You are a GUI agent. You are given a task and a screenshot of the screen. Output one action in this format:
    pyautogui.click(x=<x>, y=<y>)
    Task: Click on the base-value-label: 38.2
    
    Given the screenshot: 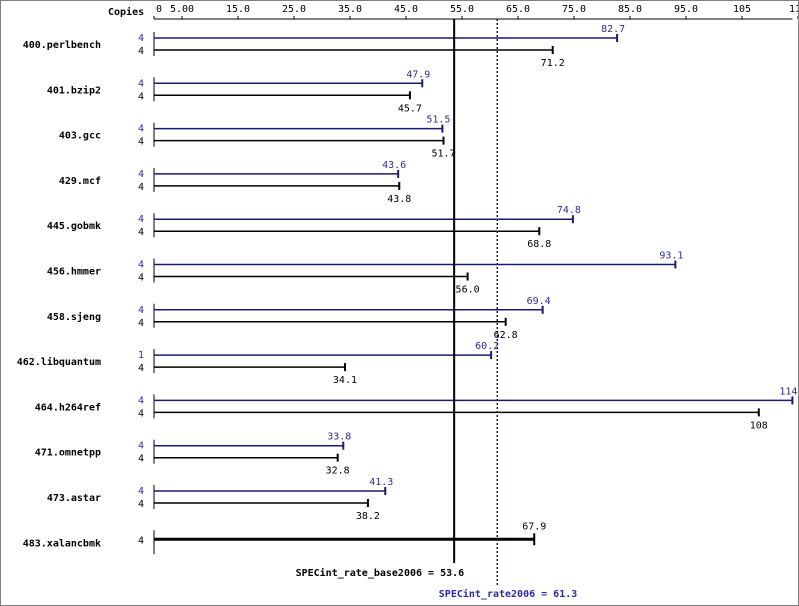 What is the action you would take?
    pyautogui.click(x=368, y=516)
    